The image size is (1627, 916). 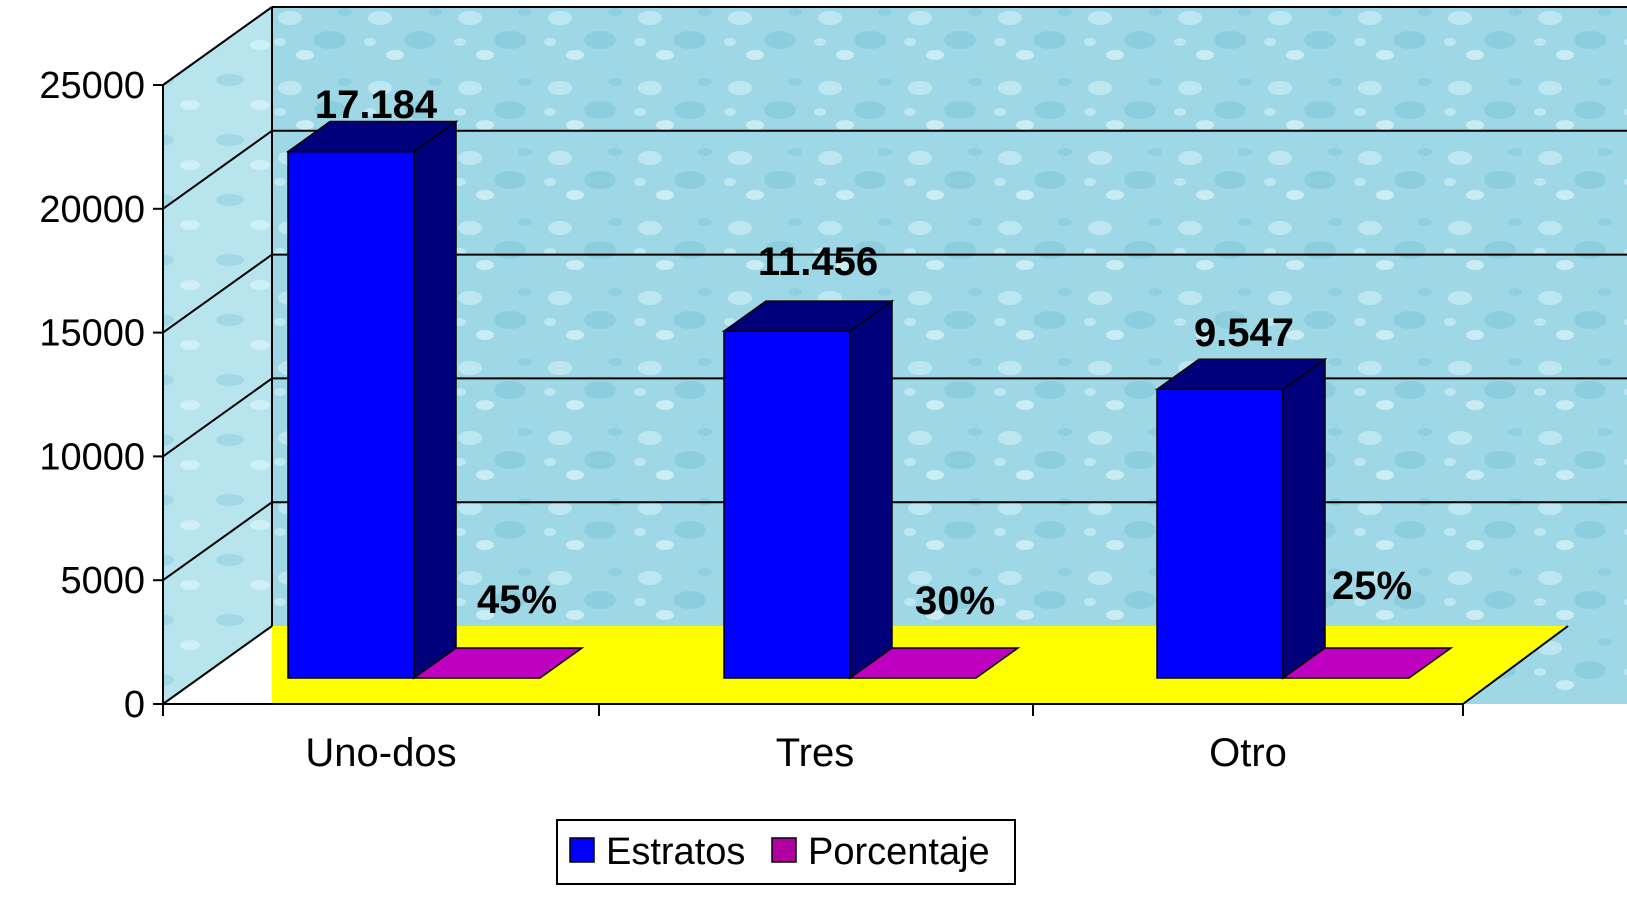 I want to click on y-tick-label: 20000, so click(x=92, y=210).